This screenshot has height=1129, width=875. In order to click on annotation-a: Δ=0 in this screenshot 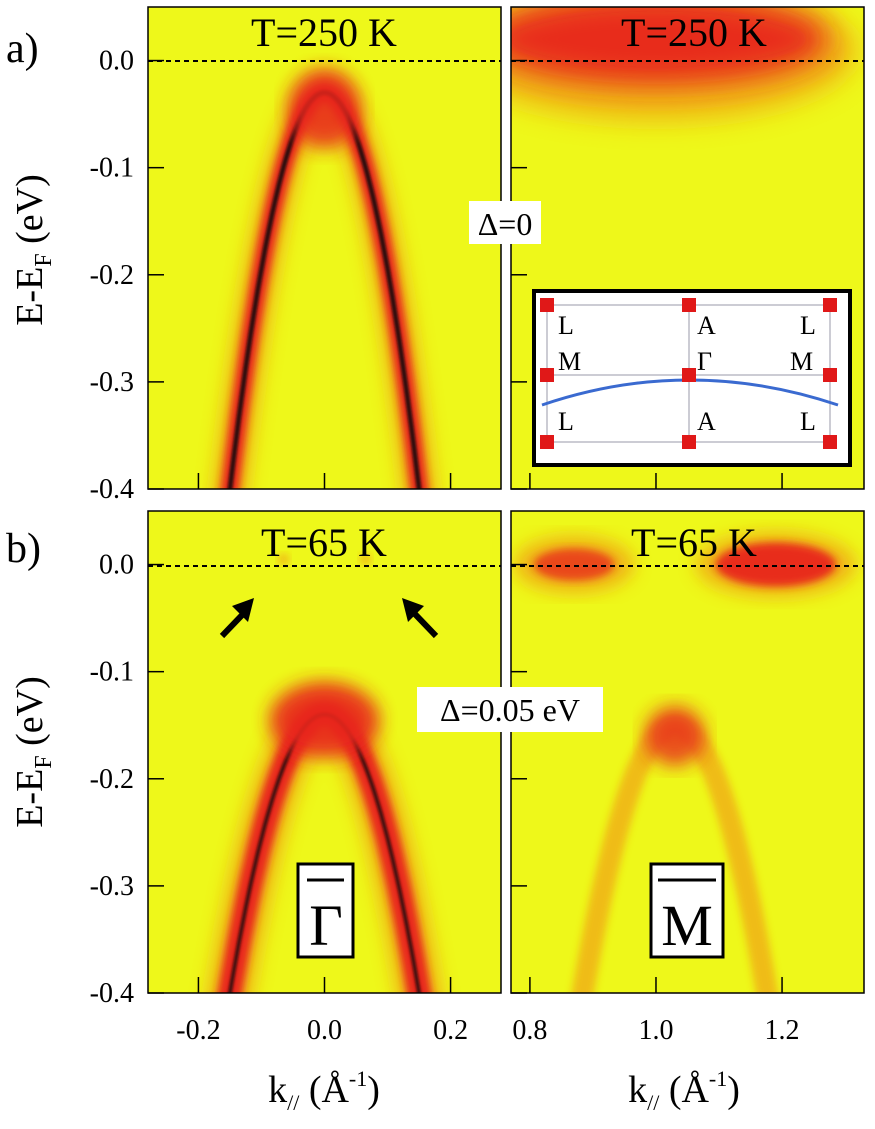, I will do `click(505, 222)`.